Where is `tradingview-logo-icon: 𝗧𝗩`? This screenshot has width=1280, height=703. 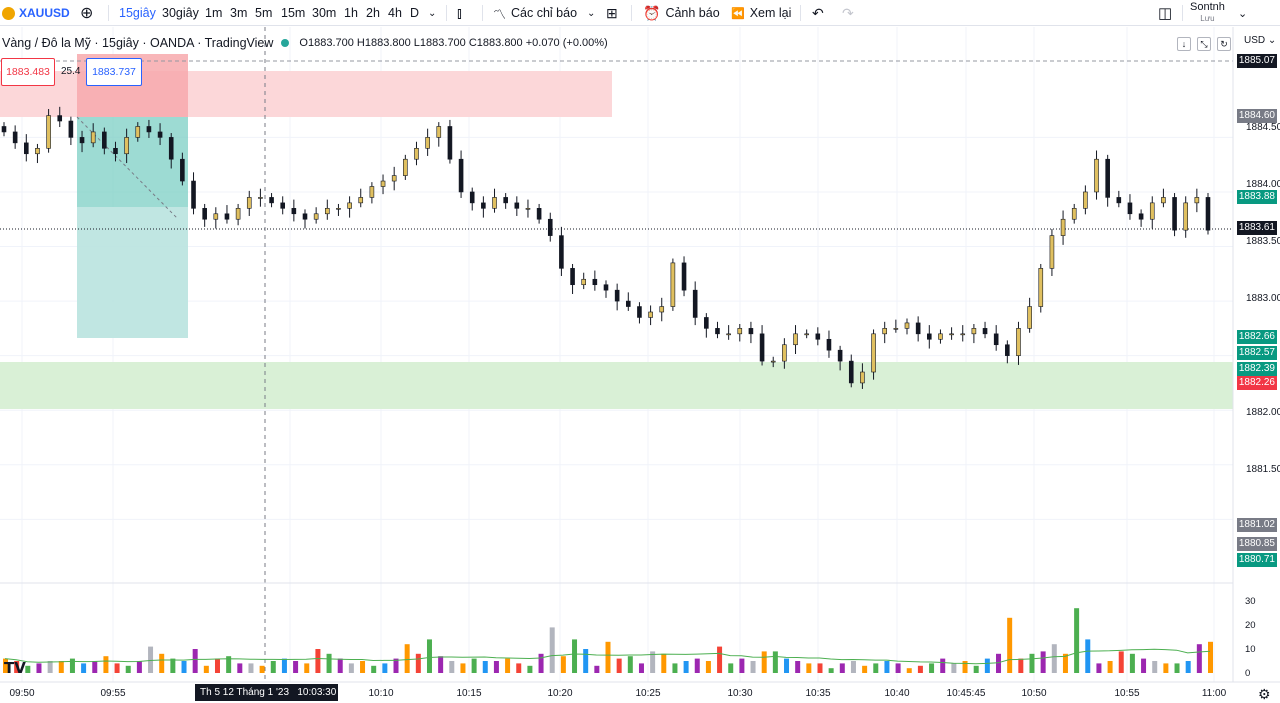 tradingview-logo-icon: 𝗧𝗩 is located at coordinates (15, 668).